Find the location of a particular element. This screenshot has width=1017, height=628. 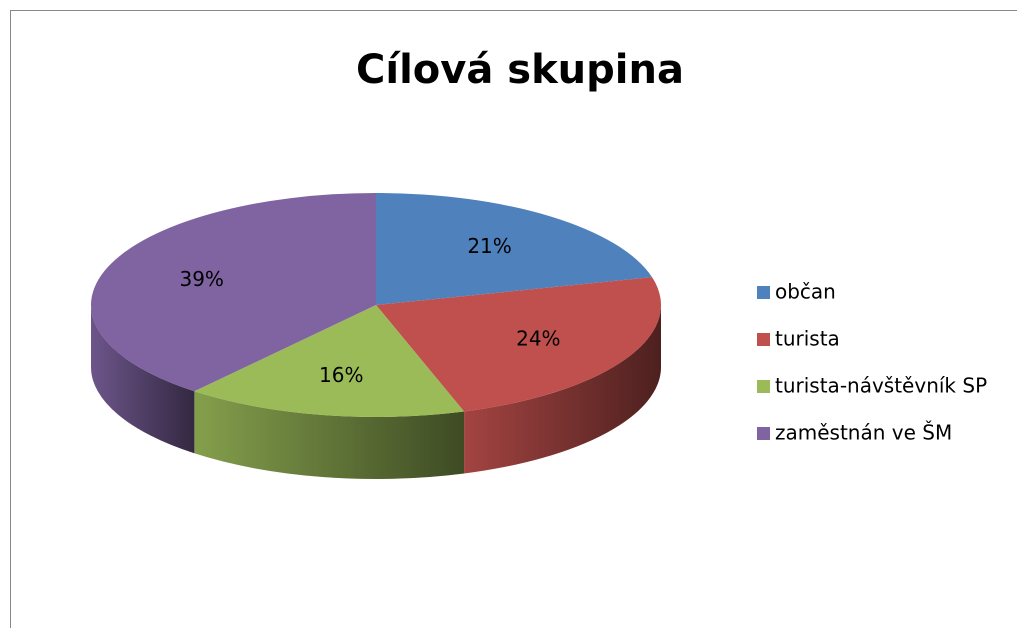

data-label: 39% is located at coordinates (201, 279).